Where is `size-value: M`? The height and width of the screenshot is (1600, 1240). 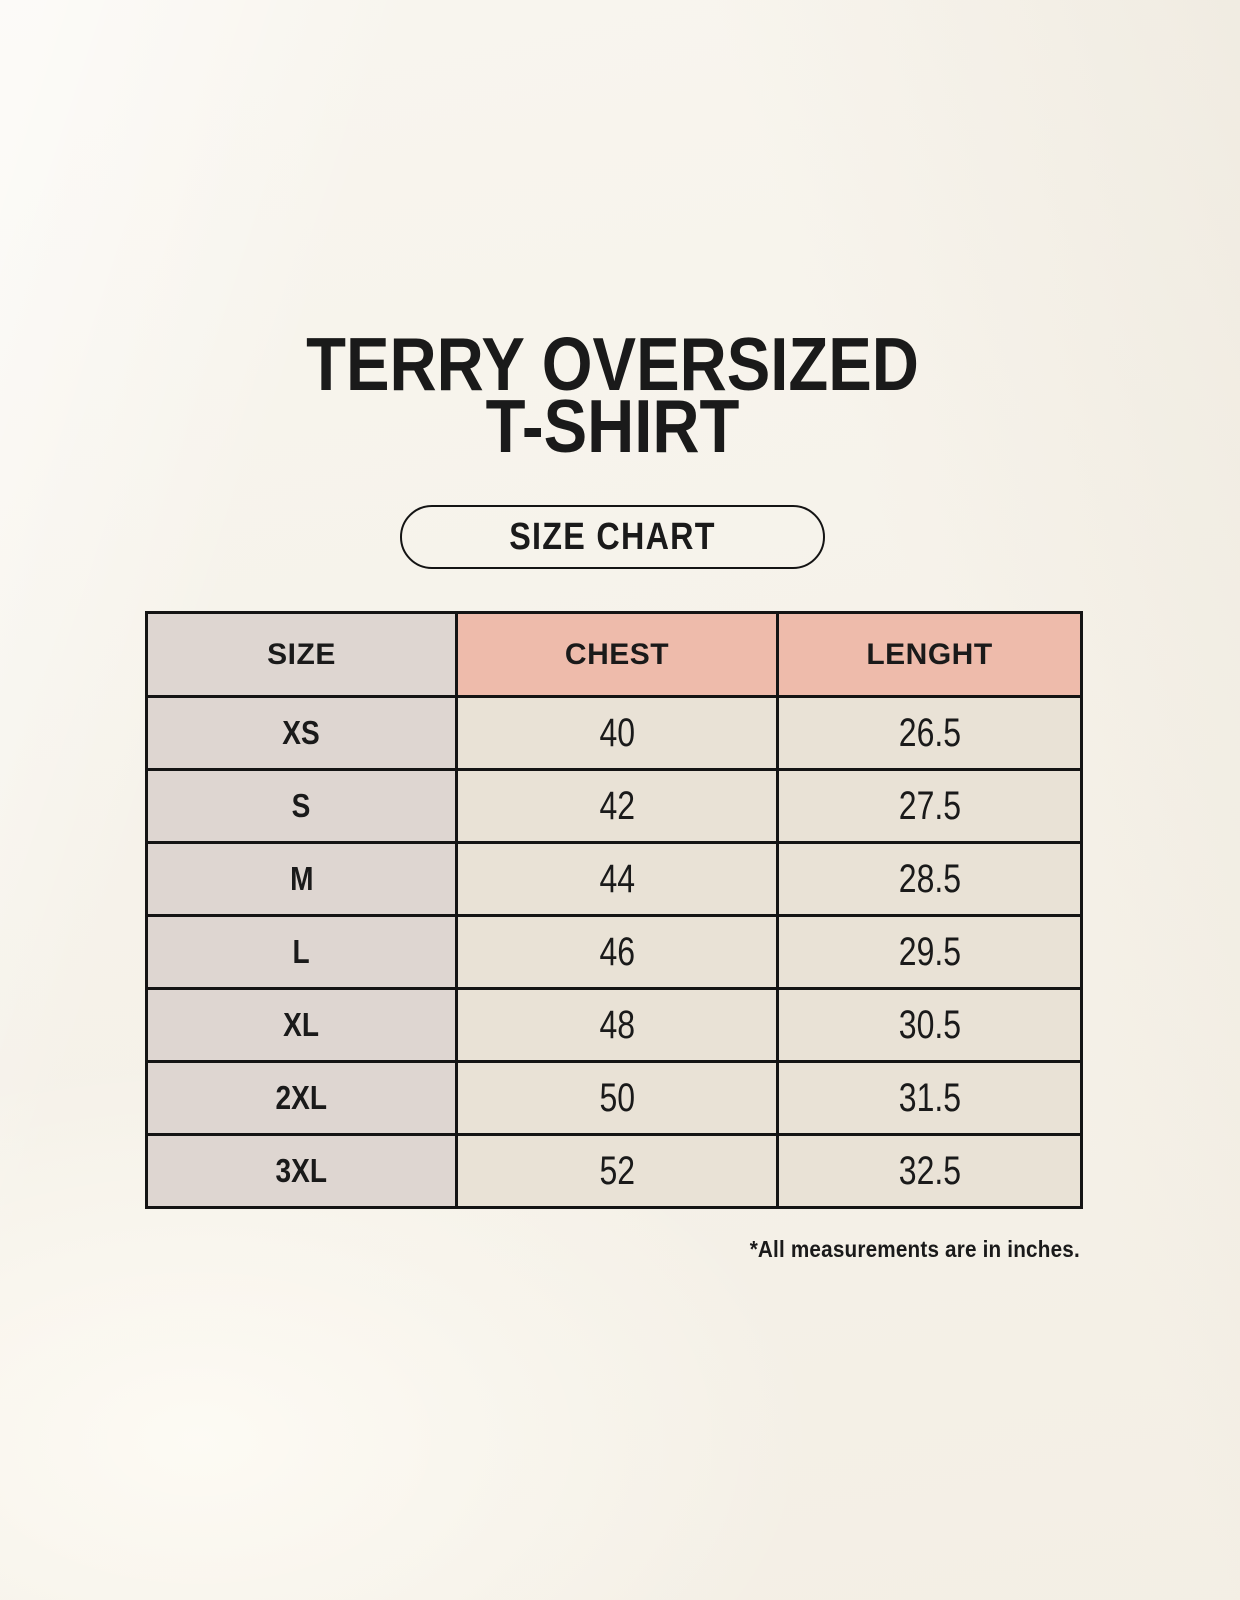
size-value: M is located at coordinates (301, 878).